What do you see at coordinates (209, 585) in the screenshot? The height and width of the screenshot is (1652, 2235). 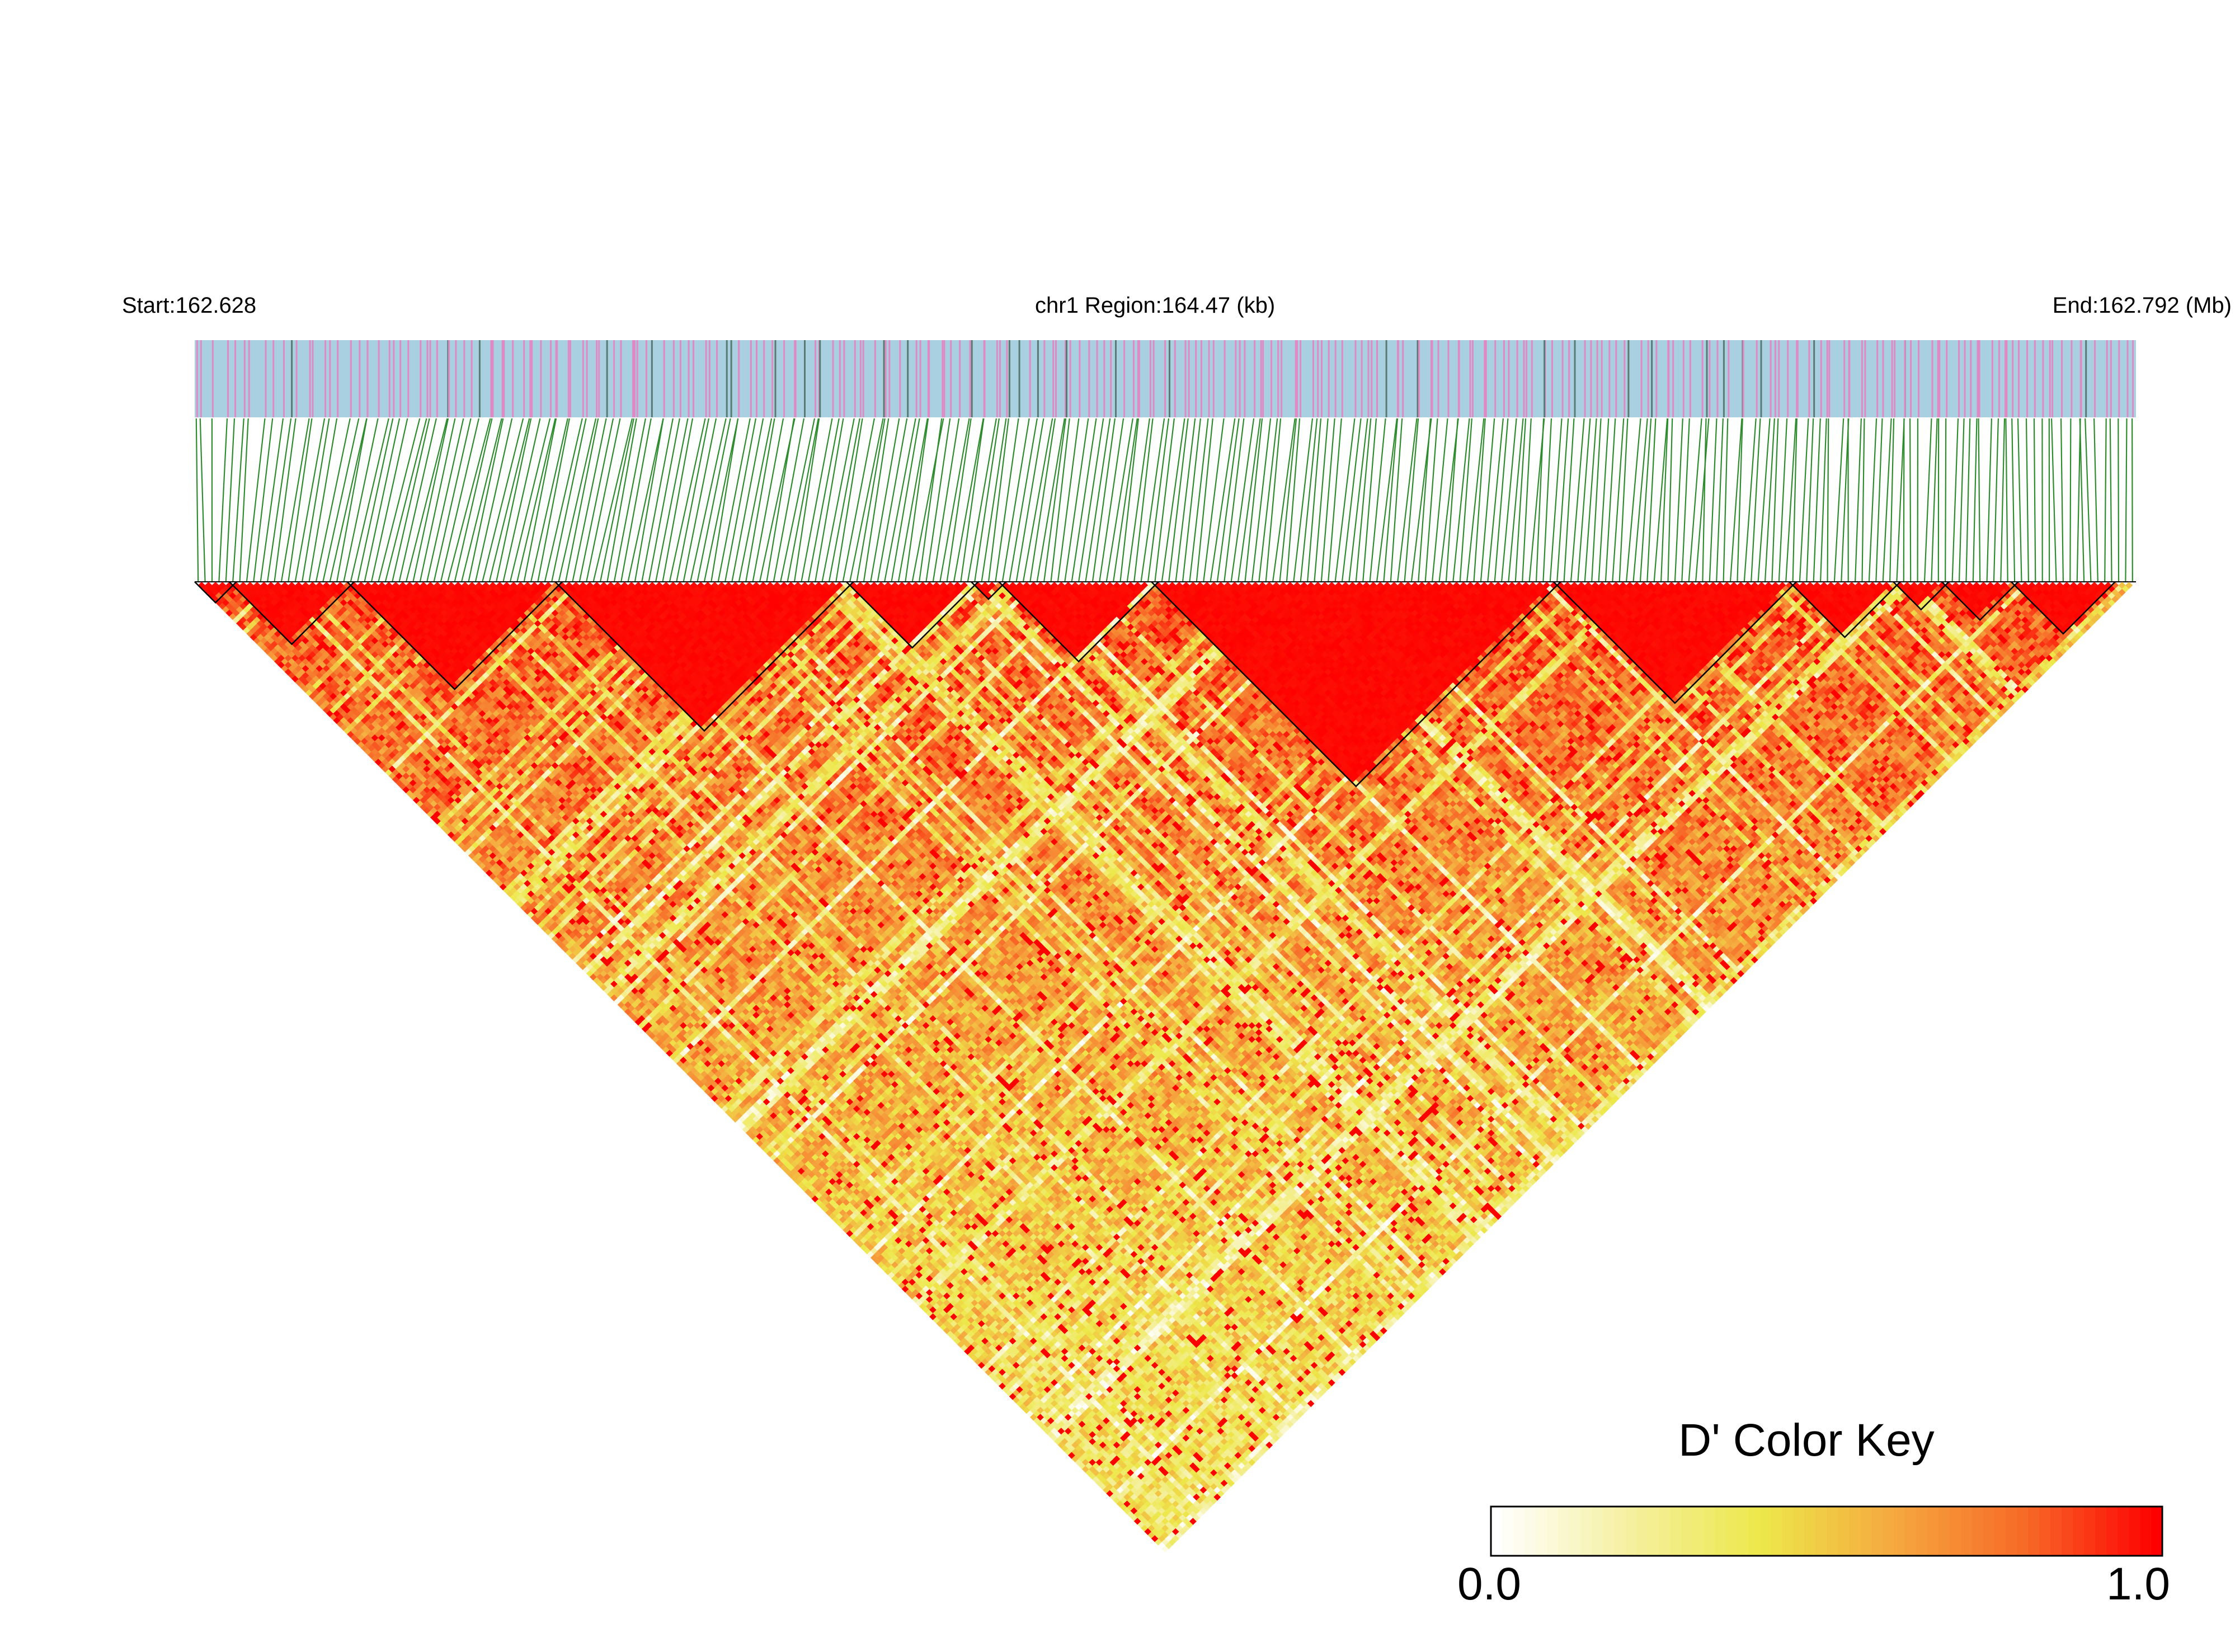 I see `ld-cell` at bounding box center [209, 585].